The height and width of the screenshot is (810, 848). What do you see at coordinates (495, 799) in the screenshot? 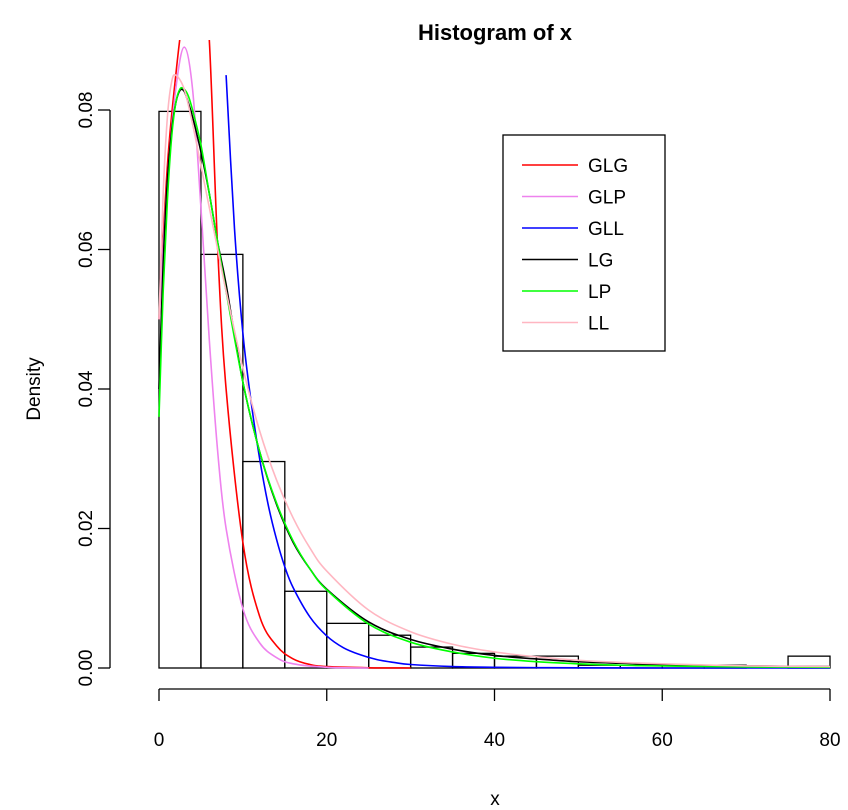
I see `x-axis-label: x` at bounding box center [495, 799].